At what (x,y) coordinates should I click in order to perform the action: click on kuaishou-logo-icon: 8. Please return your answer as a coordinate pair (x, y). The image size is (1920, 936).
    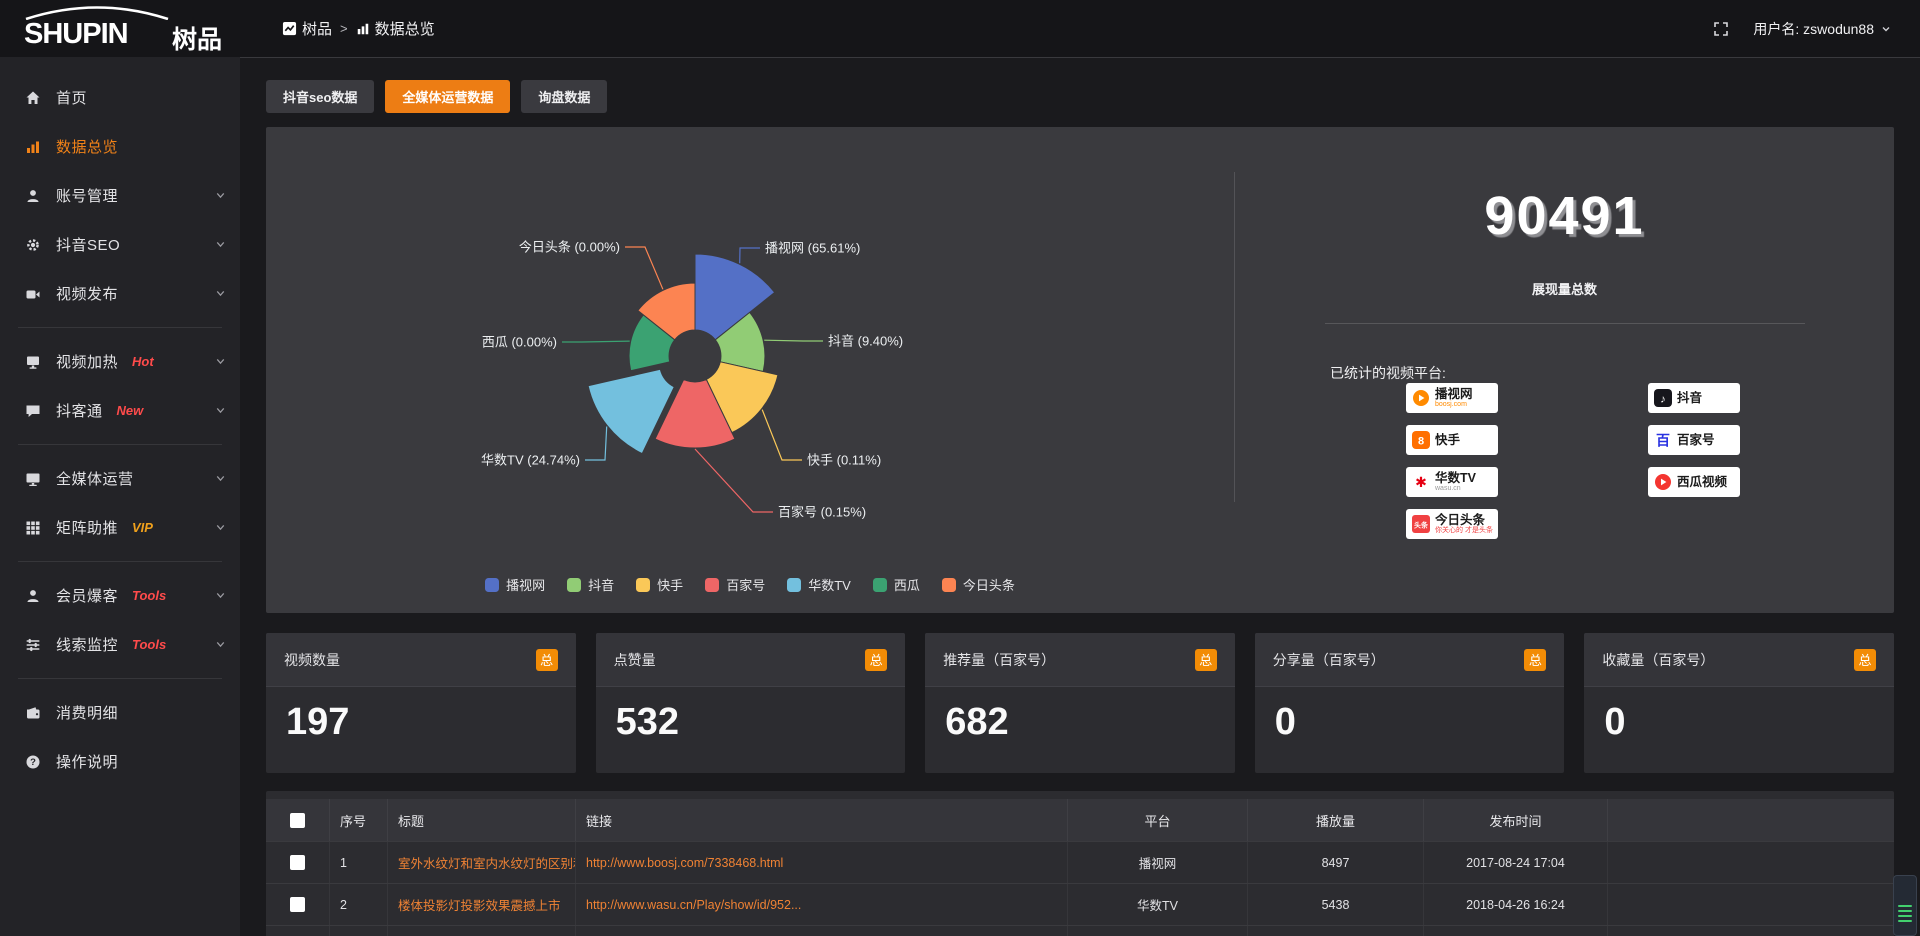
    Looking at the image, I should click on (1421, 440).